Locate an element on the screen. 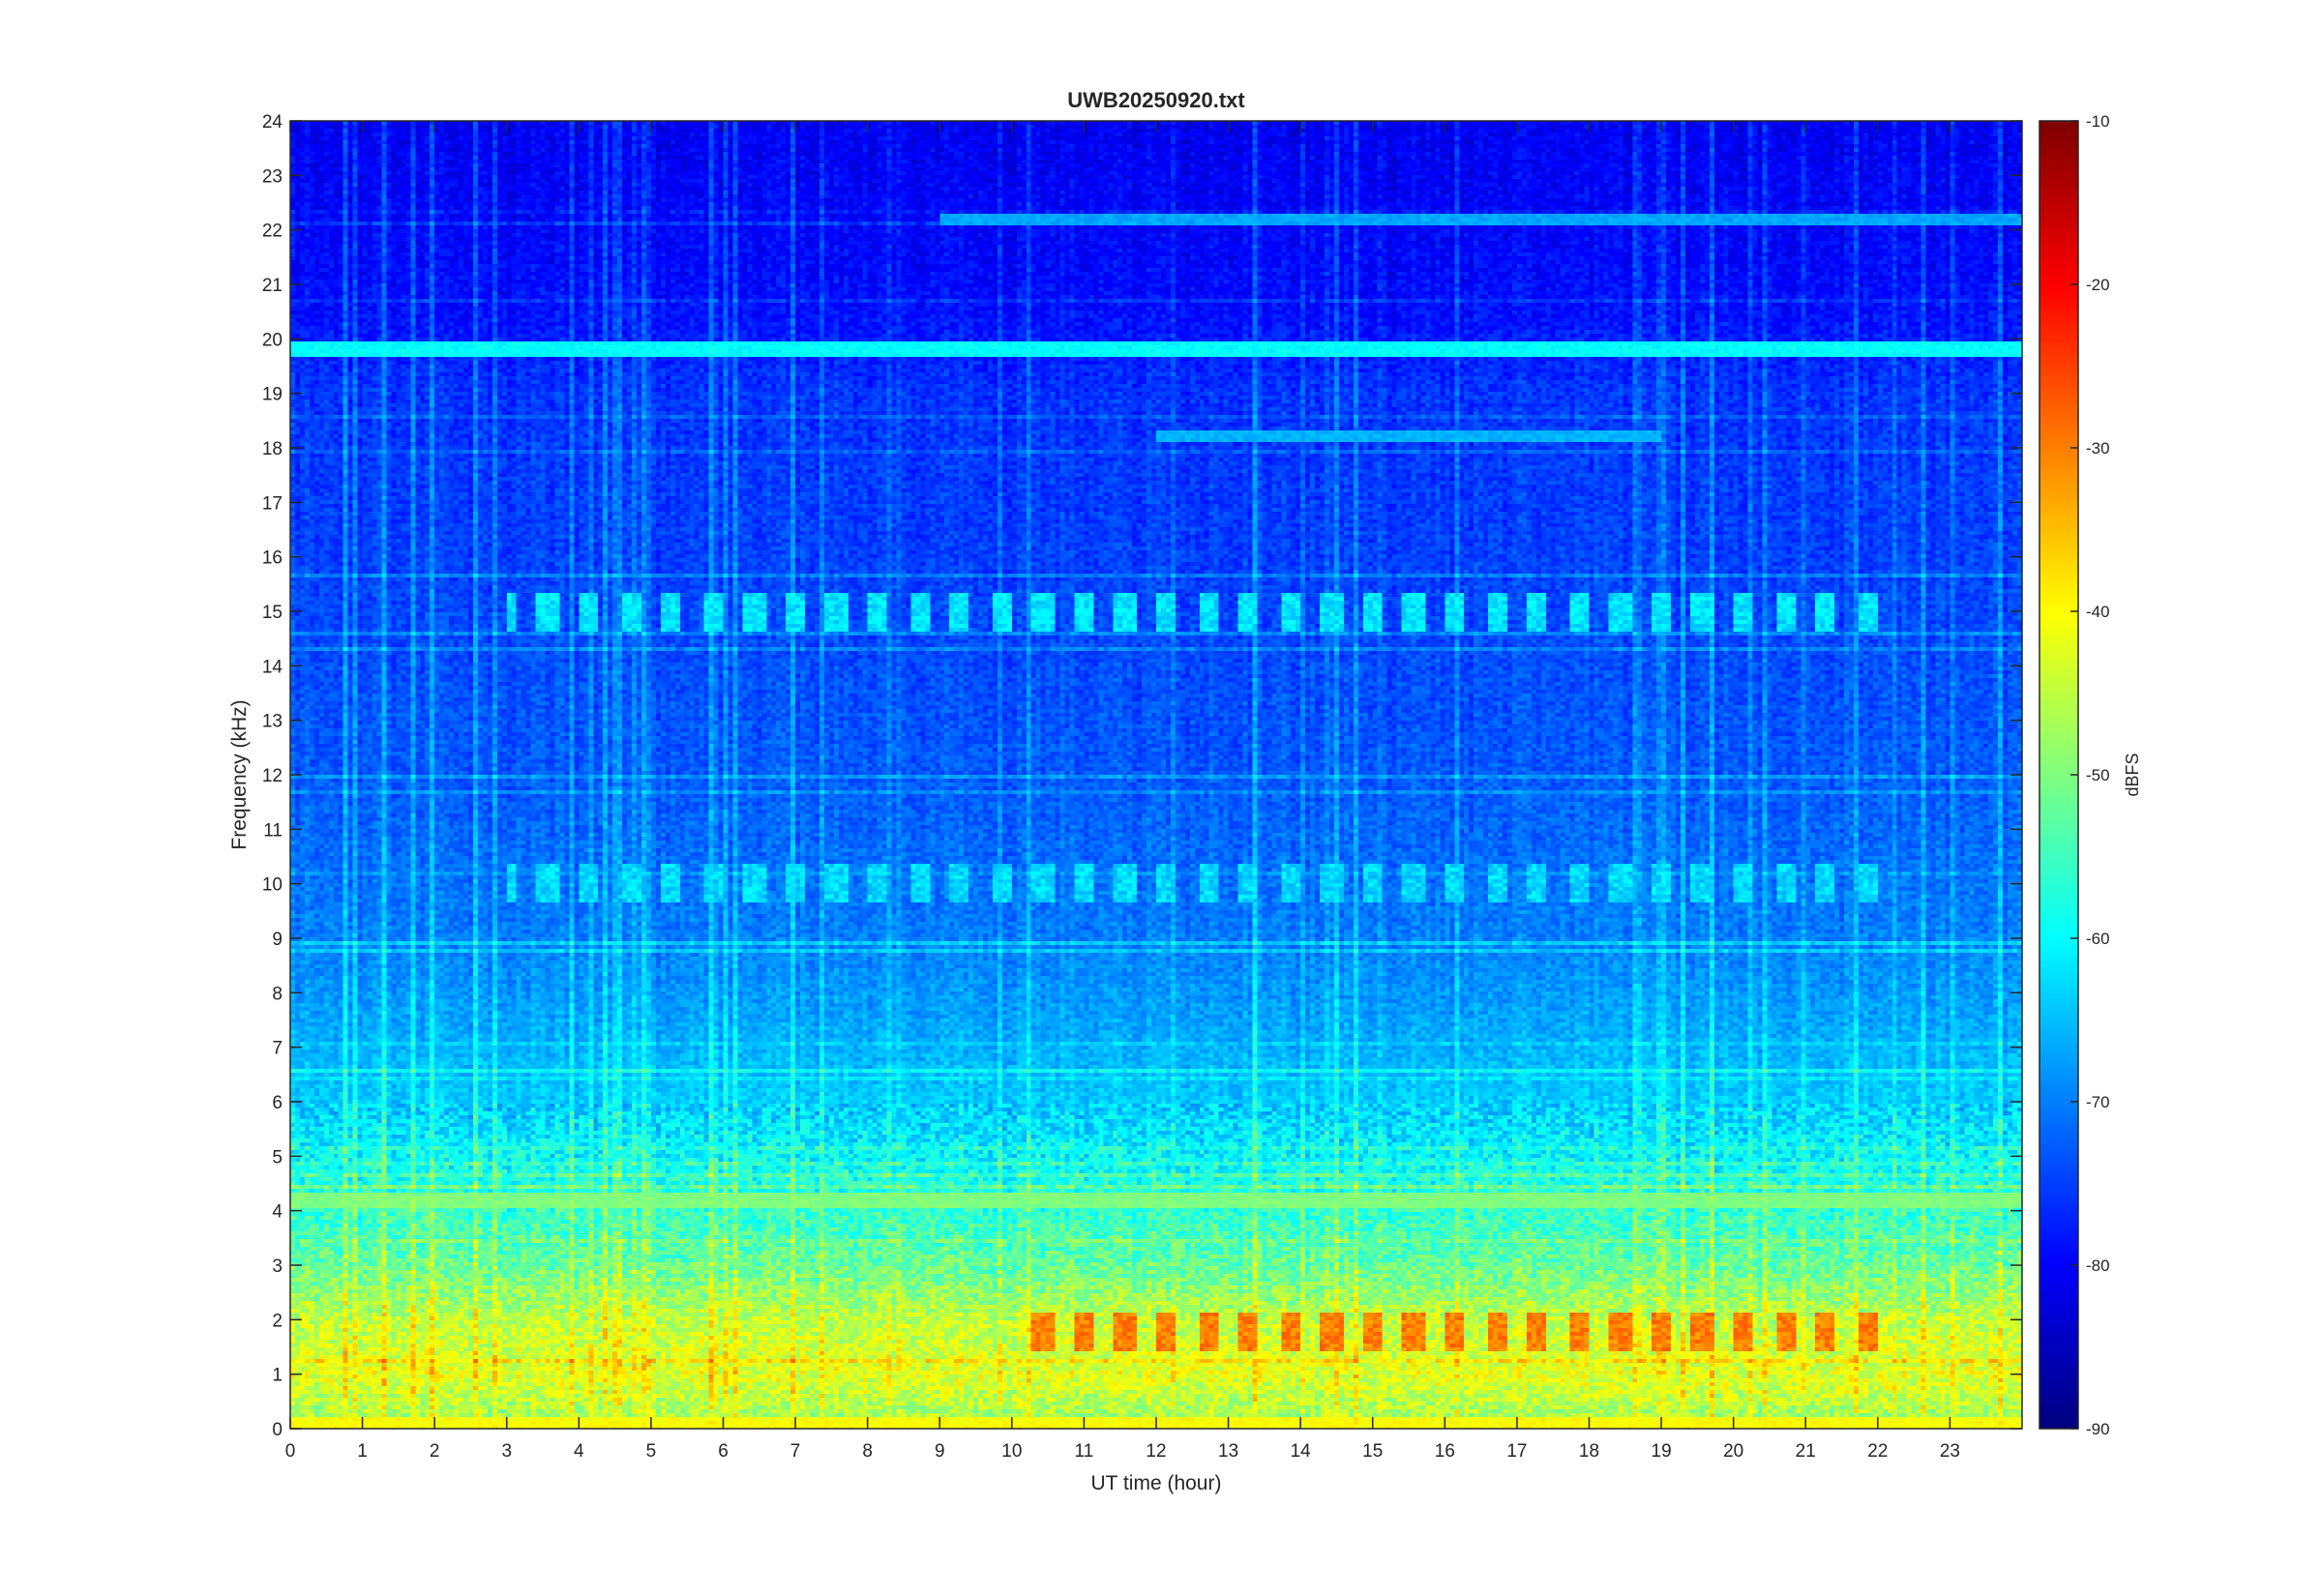 Image resolution: width=2322 pixels, height=1596 pixels. x-tick-label: 21 is located at coordinates (1806, 1451).